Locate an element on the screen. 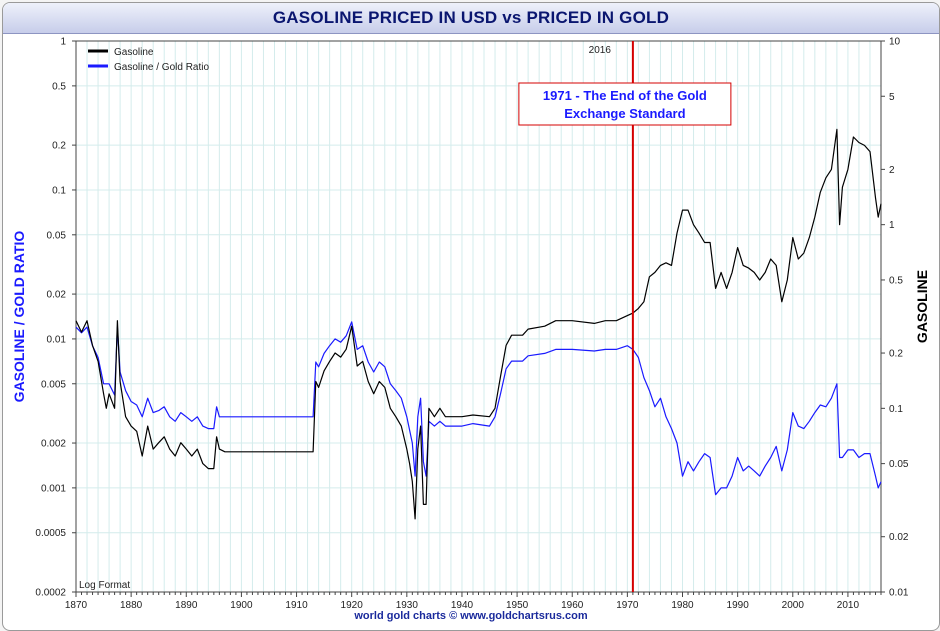 The height and width of the screenshot is (631, 940). right-tick-label: 0.2 is located at coordinates (896, 354).